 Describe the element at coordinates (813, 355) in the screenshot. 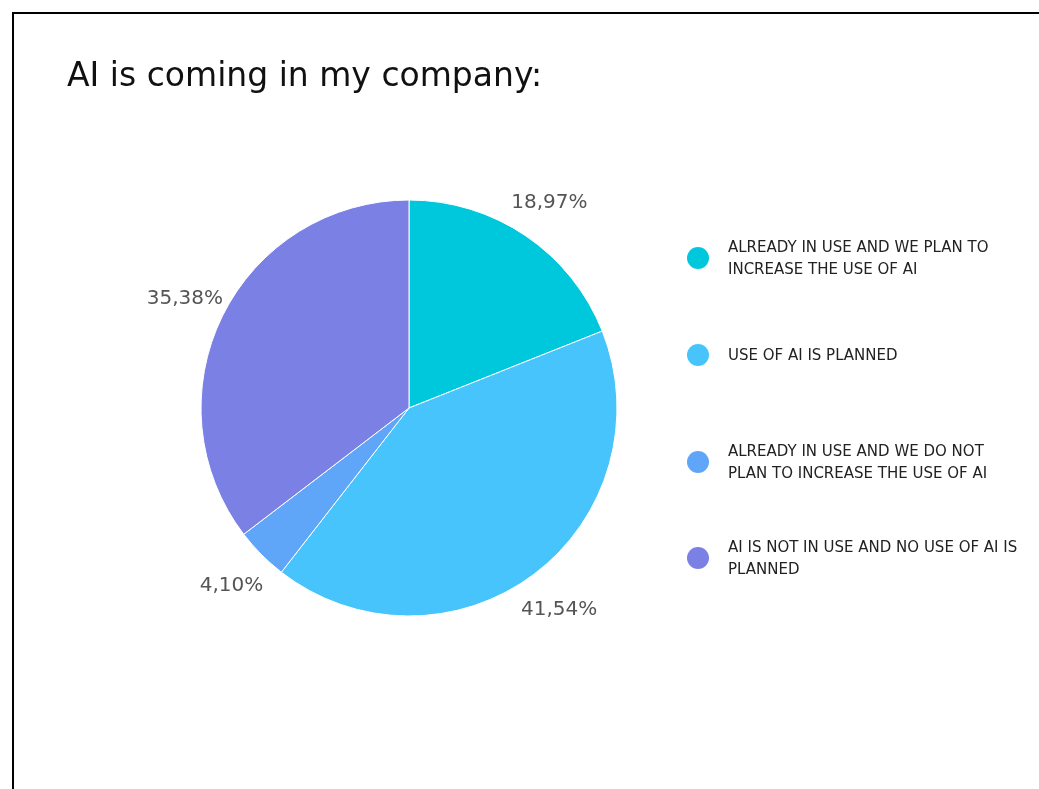

I see `legend-label: USE OF AI IS PLANNED` at that location.